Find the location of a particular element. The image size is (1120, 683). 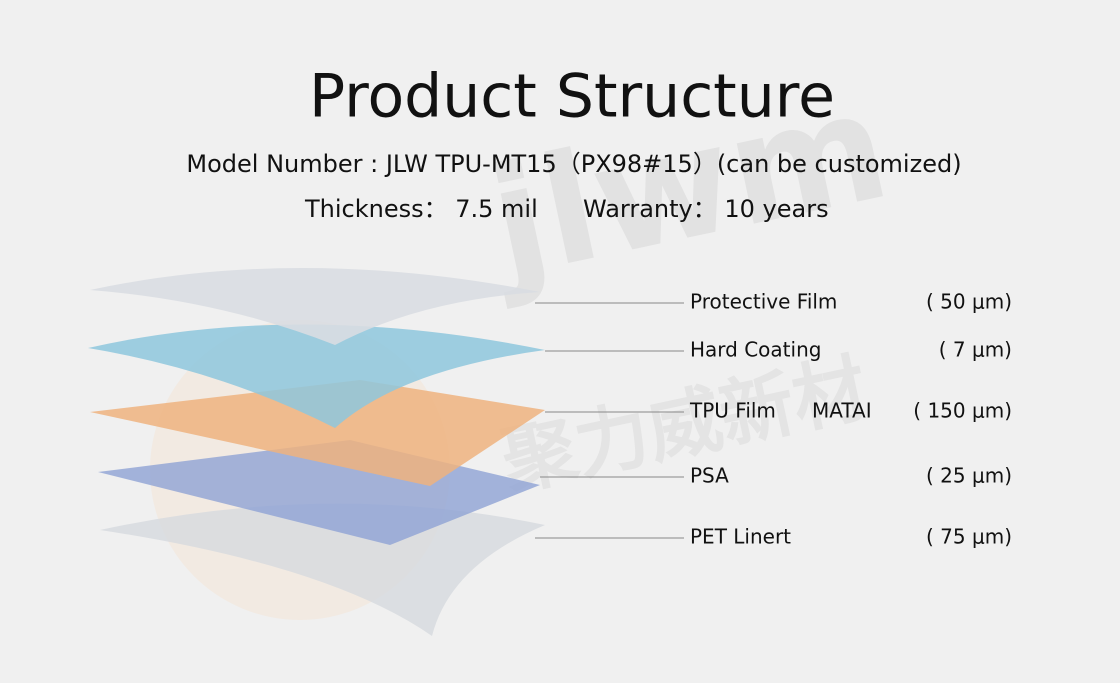

layer-thickness: ( 150 μm) is located at coordinates (962, 411).